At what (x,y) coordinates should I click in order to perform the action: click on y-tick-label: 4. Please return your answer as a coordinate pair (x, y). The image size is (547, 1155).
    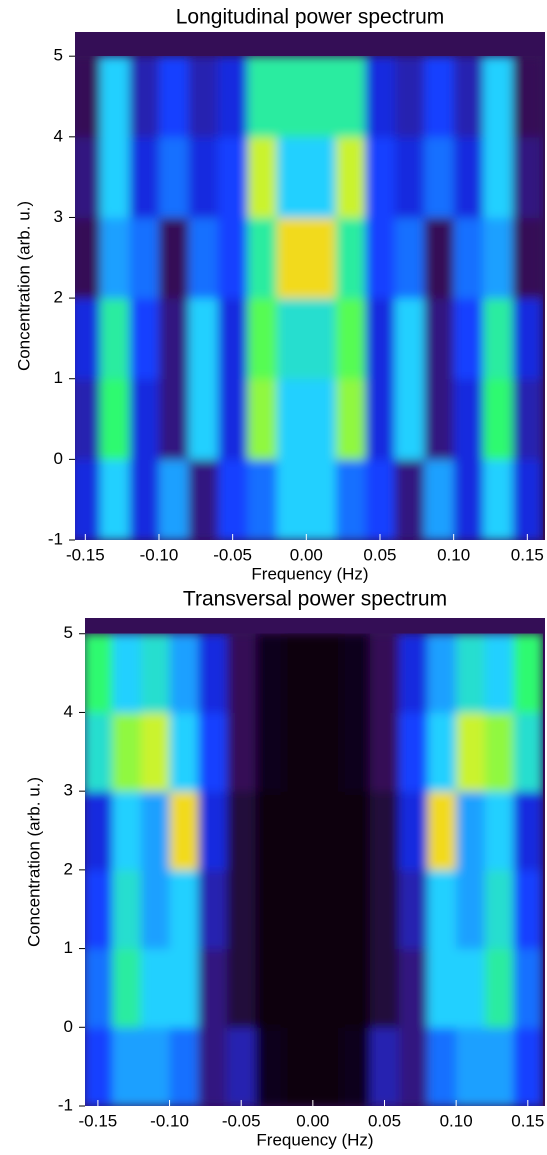
    Looking at the image, I should click on (68, 711).